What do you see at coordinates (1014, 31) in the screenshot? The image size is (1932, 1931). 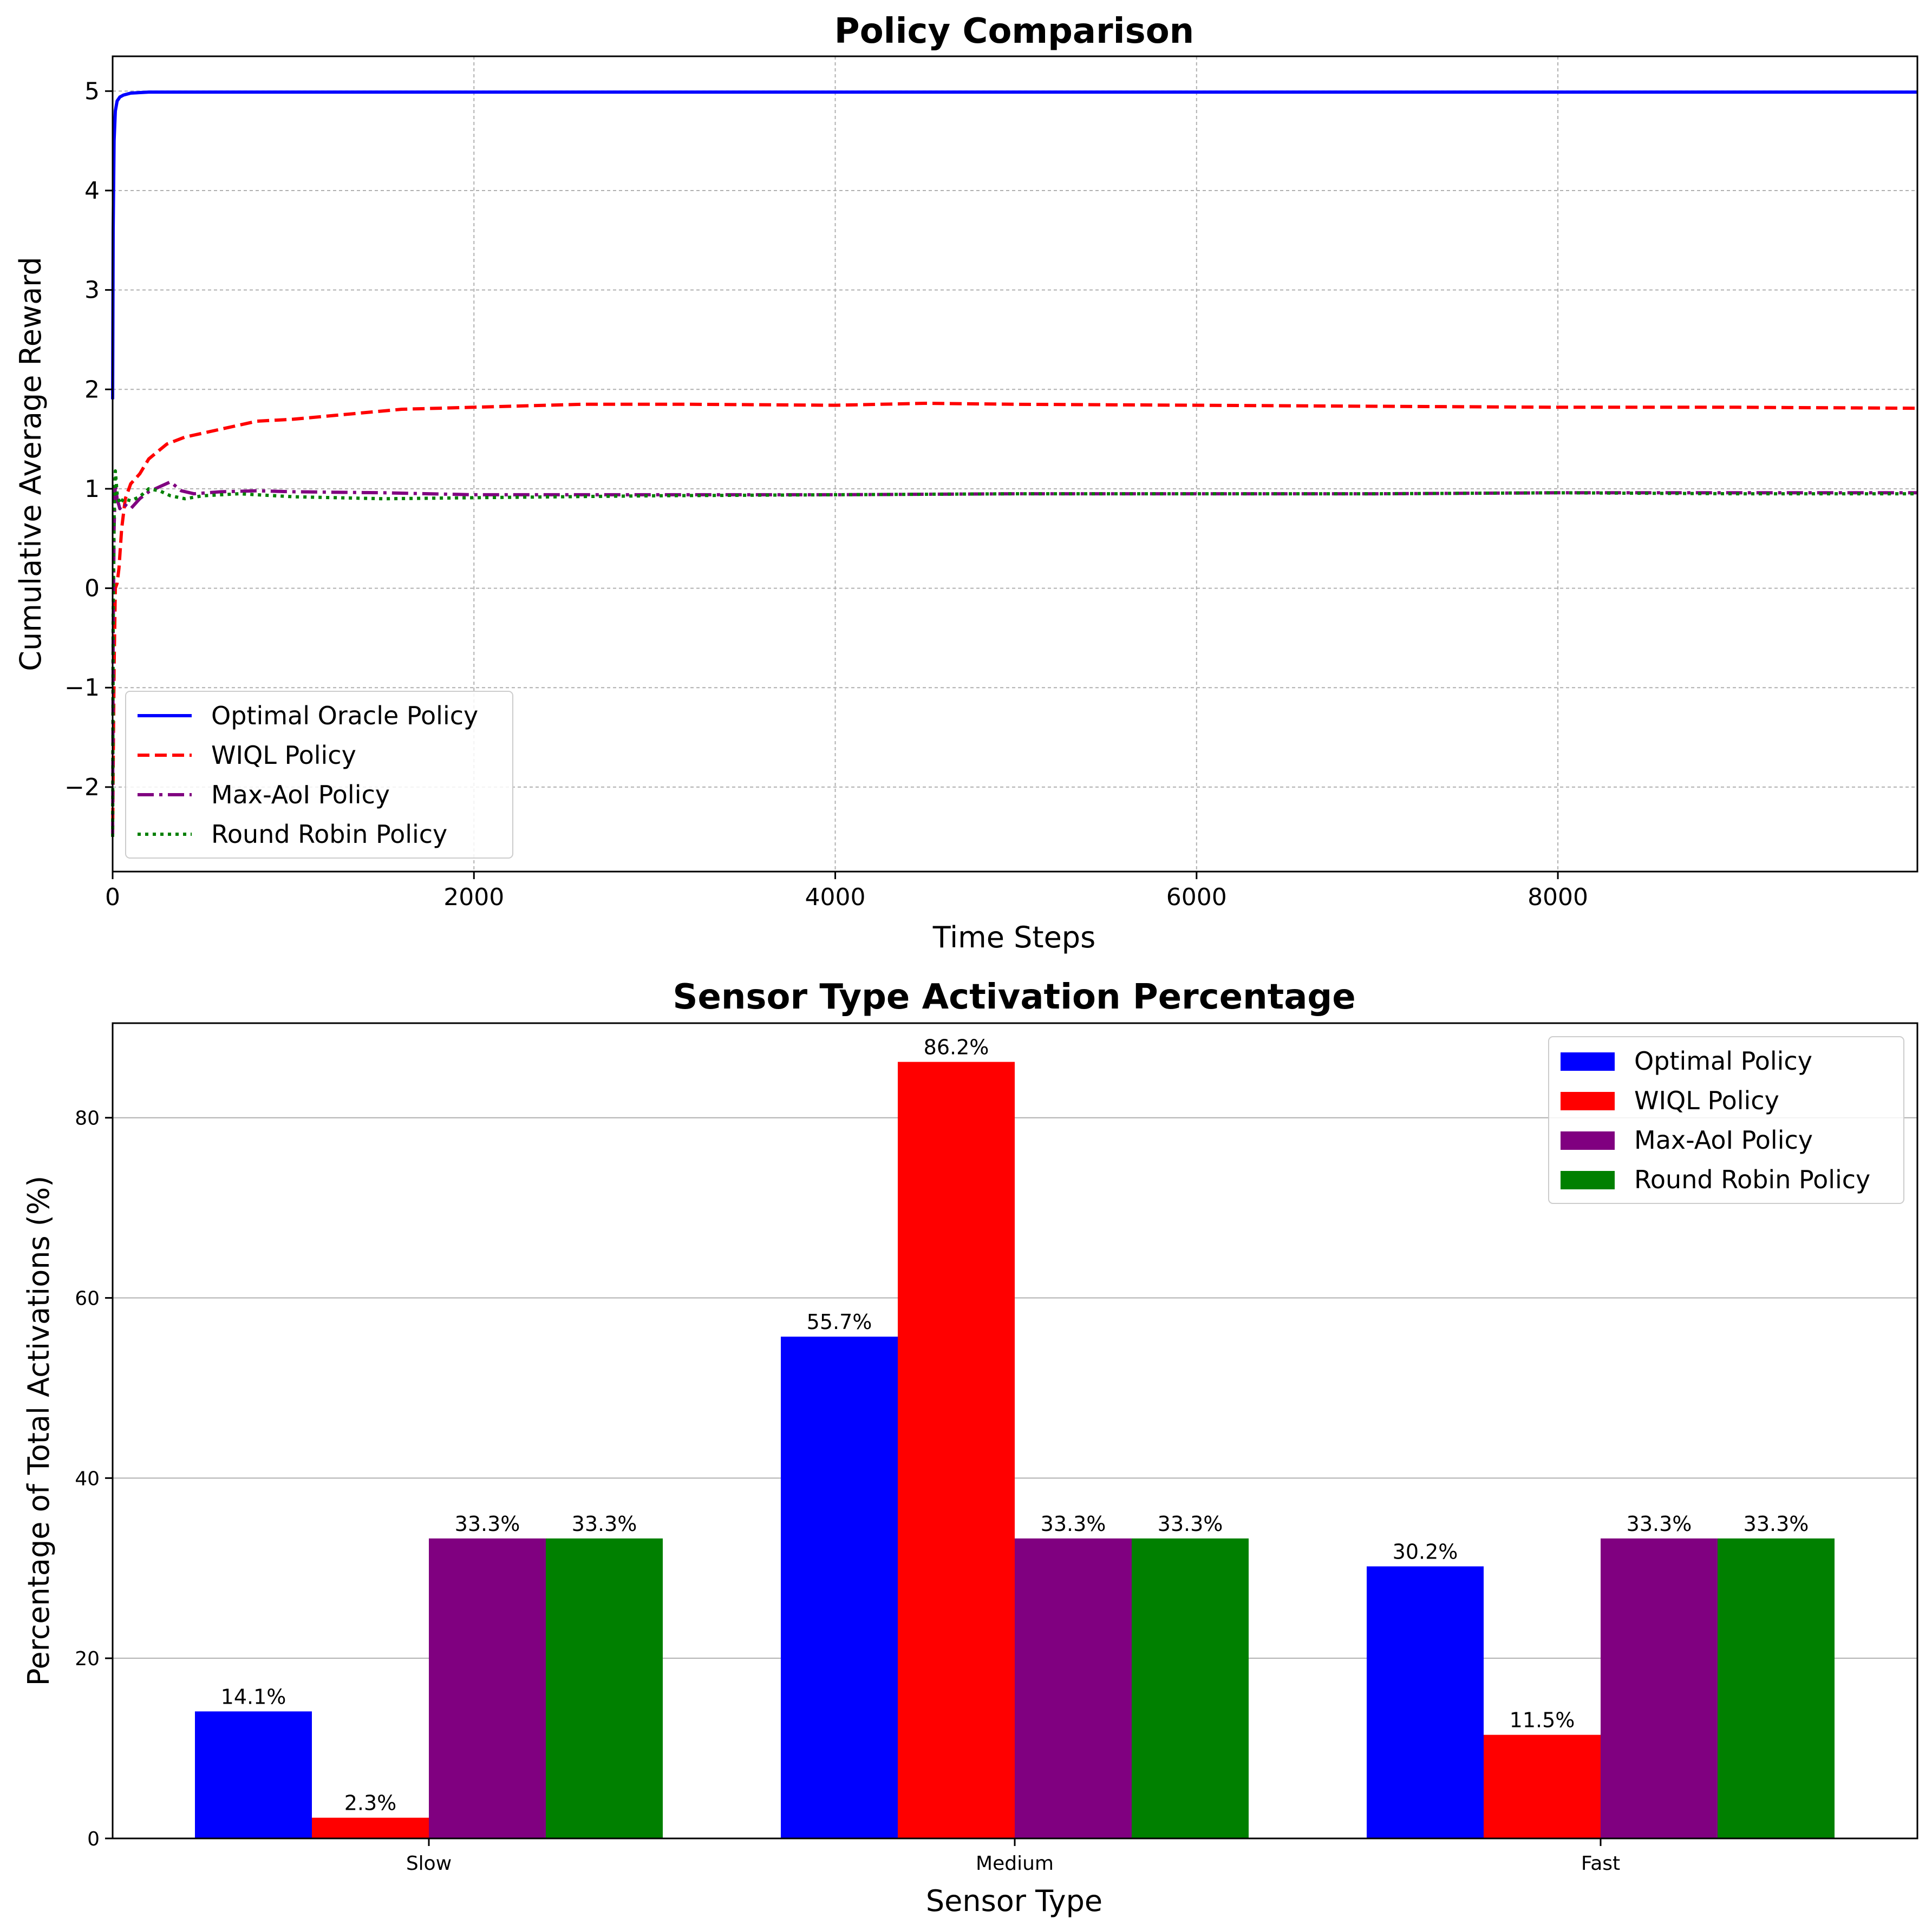 I see `chart1-title: Policy Comparison` at bounding box center [1014, 31].